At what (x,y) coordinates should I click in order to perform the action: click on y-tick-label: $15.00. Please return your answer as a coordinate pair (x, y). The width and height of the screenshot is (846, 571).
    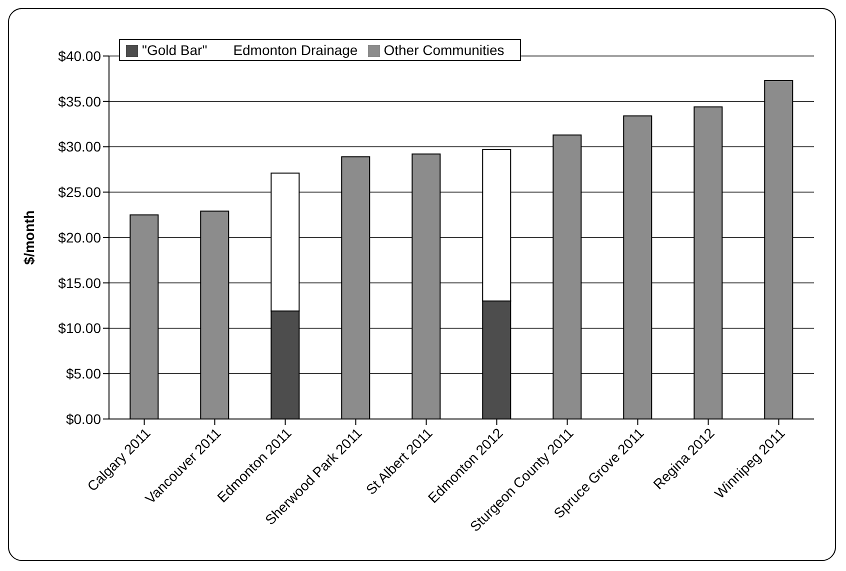
    Looking at the image, I should click on (80, 282).